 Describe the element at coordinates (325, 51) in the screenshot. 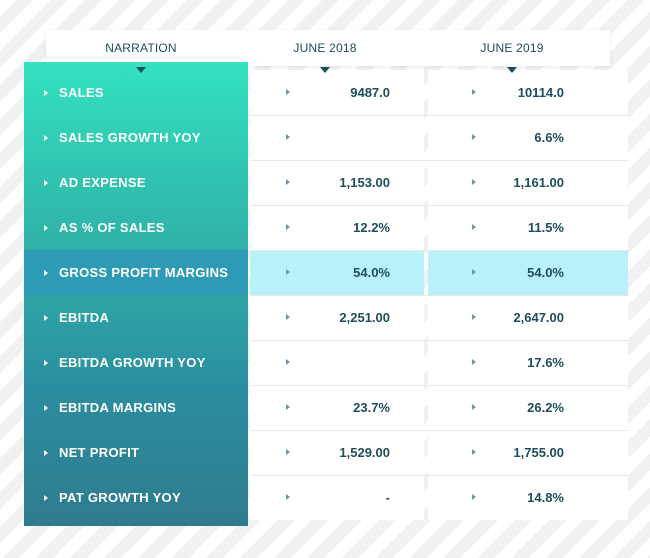

I see `header-june-2018: JUNE 2018` at that location.